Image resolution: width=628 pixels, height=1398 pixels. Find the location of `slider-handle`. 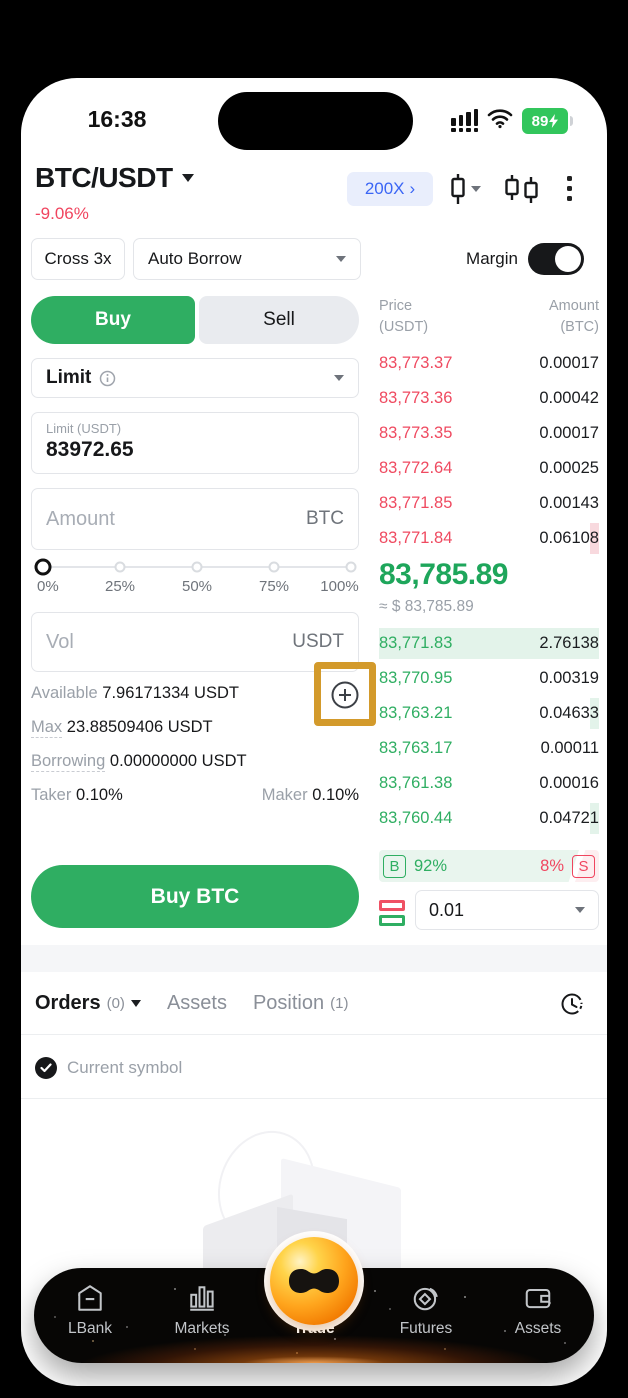

slider-handle is located at coordinates (43, 567).